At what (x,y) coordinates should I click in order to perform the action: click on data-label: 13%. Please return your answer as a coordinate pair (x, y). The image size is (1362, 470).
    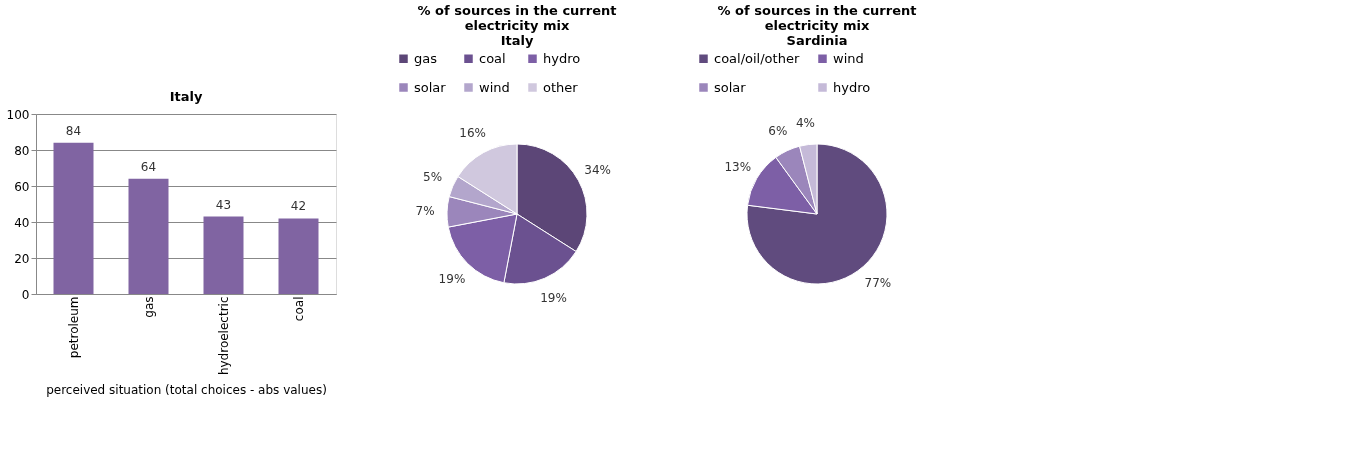
    Looking at the image, I should click on (738, 167).